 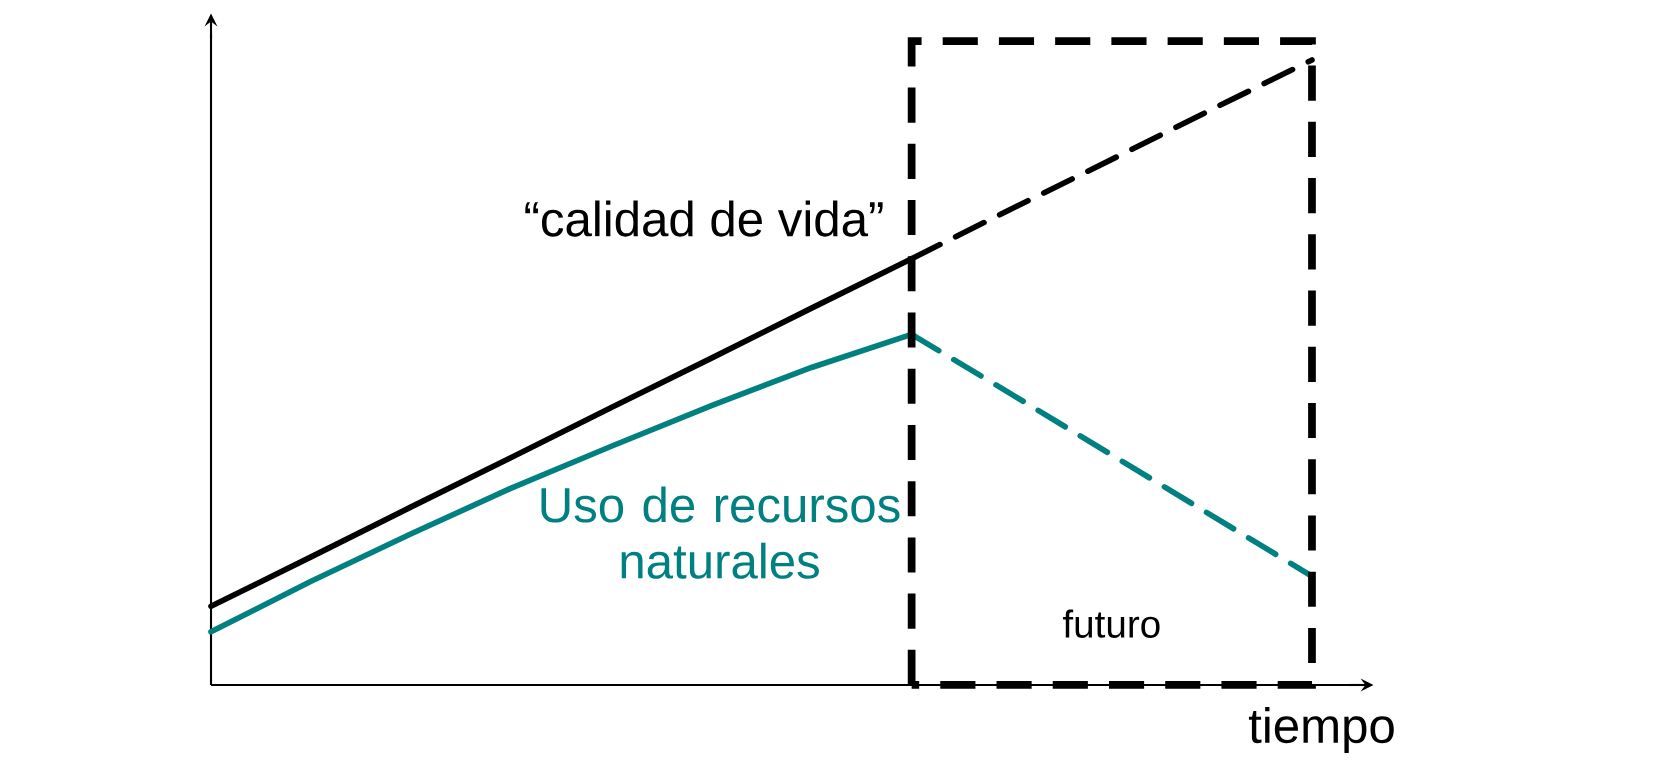 What do you see at coordinates (704, 218) in the screenshot?
I see `series-label: “calidad de vida”` at bounding box center [704, 218].